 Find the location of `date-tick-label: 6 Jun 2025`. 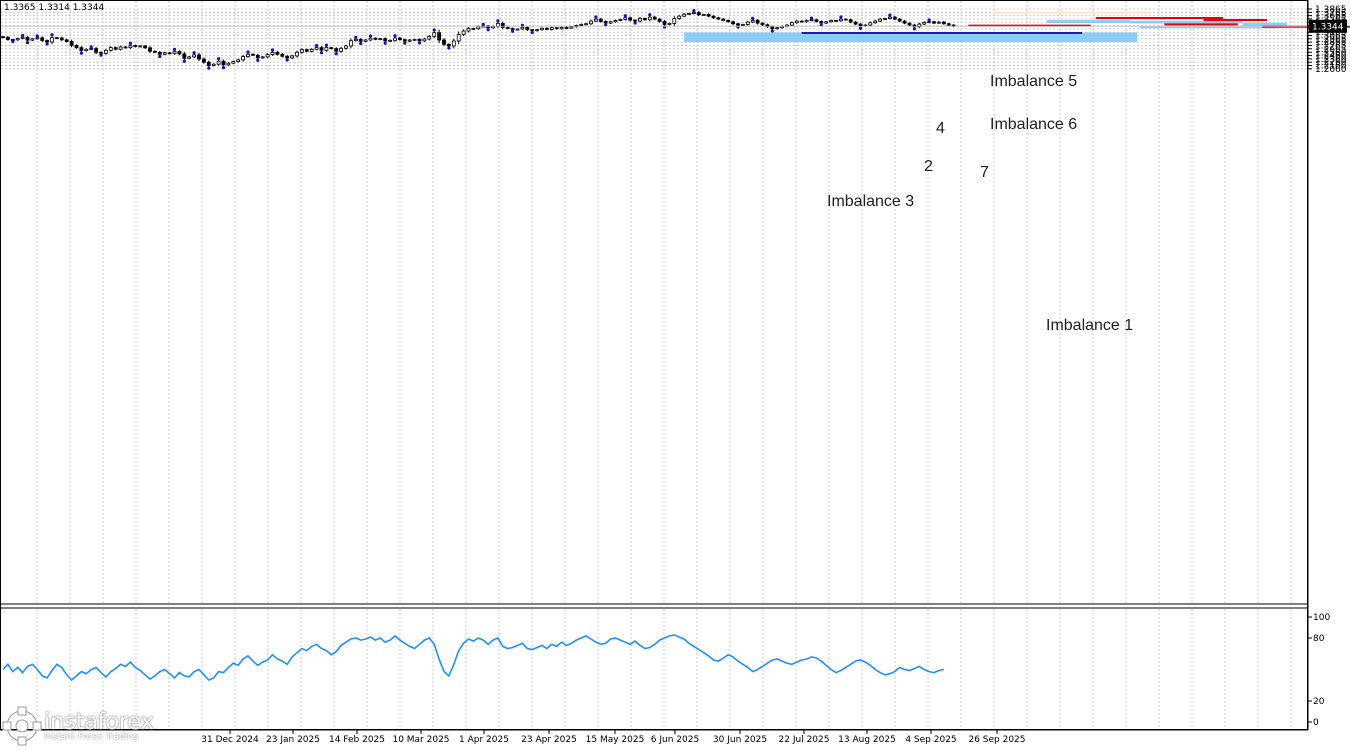

date-tick-label: 6 Jun 2025 is located at coordinates (675, 740).